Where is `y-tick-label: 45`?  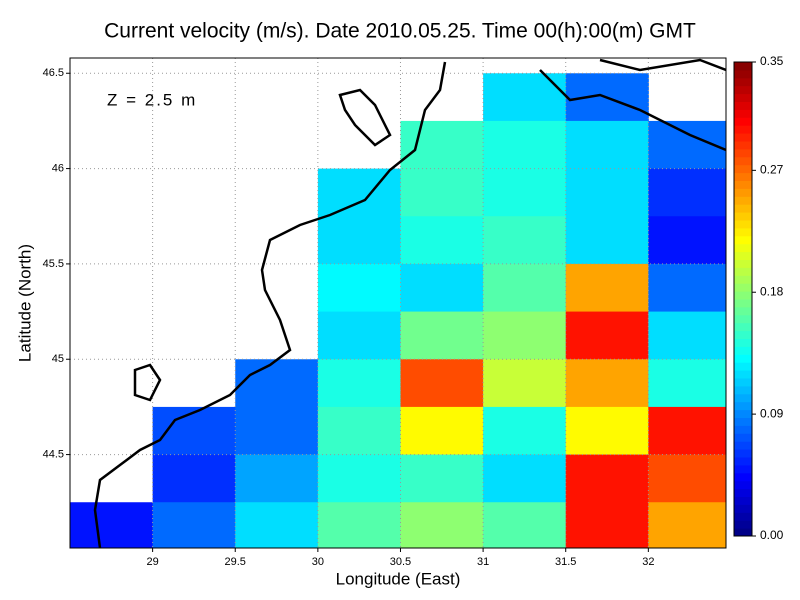 y-tick-label: 45 is located at coordinates (58, 359).